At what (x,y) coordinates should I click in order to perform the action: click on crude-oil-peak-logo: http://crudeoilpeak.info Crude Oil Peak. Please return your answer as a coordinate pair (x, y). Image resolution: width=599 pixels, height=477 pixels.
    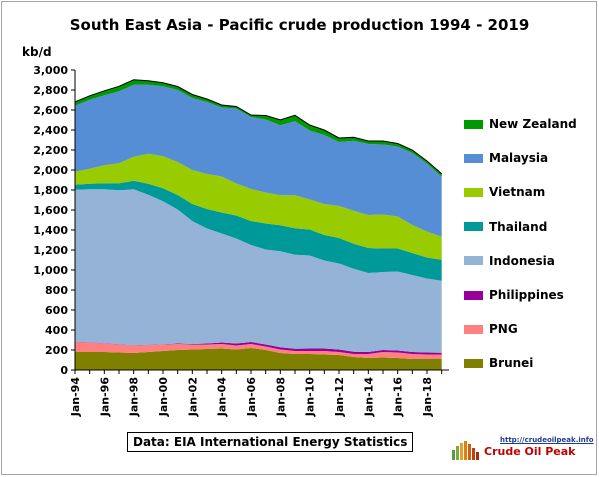
    Looking at the image, I should click on (522, 449).